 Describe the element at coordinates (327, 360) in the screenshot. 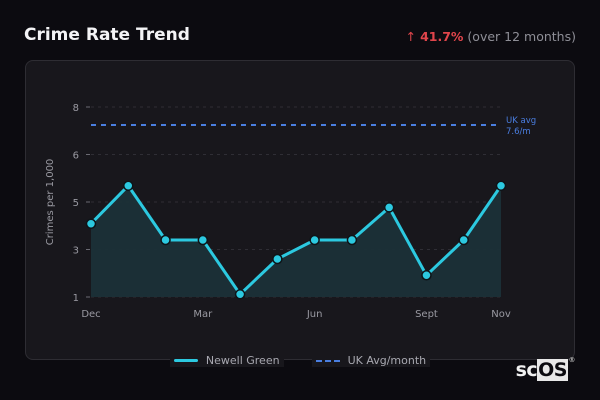

I see `dashed-line-swatch-icon` at that location.